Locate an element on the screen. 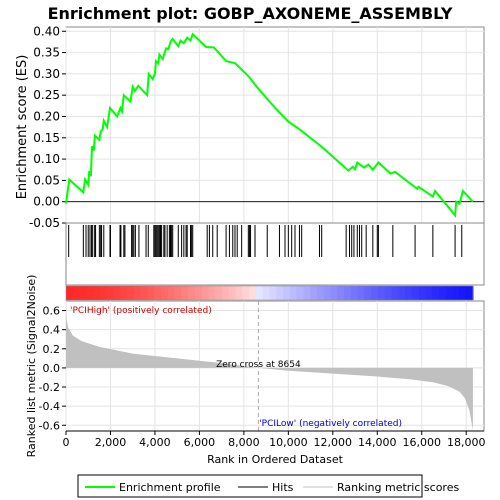 This screenshot has width=500, height=500. x-tick-label: 6,000 is located at coordinates (200, 442).